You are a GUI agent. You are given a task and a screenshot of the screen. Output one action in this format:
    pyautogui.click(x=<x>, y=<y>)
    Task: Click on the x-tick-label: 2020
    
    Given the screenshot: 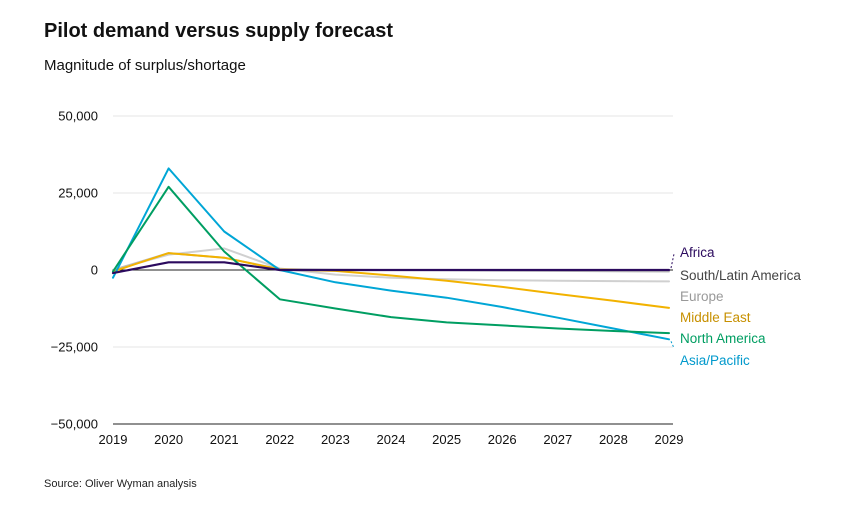 What is the action you would take?
    pyautogui.click(x=168, y=439)
    